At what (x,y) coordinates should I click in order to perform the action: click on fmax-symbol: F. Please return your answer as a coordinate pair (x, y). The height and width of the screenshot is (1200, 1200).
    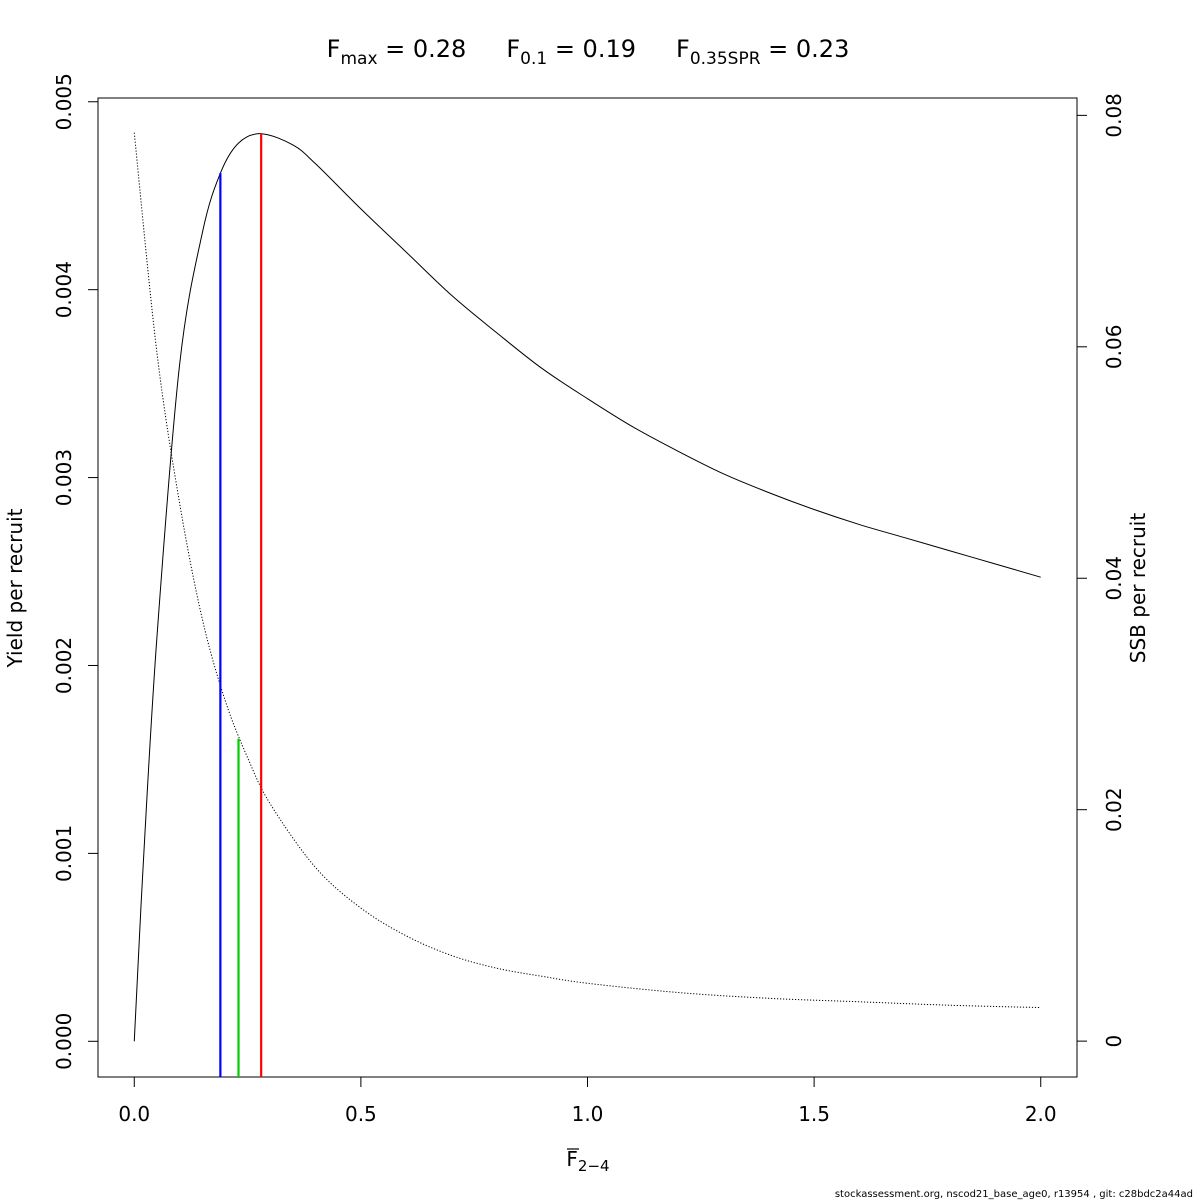
    Looking at the image, I should click on (334, 49).